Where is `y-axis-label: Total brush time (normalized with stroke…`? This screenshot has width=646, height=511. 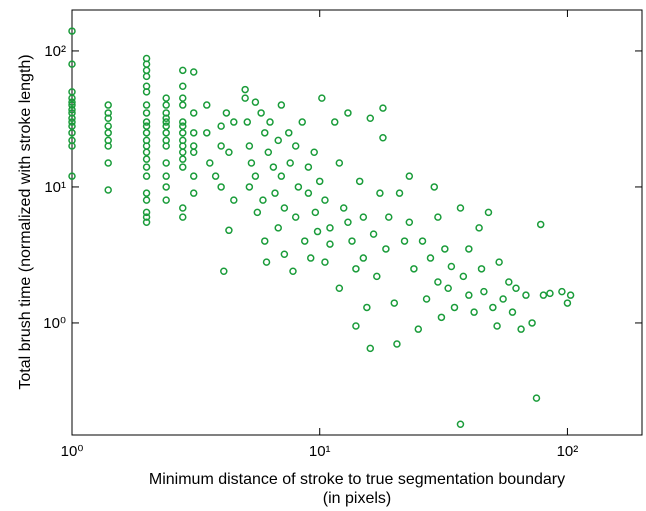 y-axis-label: Total brush time (normalized with stroke… is located at coordinates (25, 221).